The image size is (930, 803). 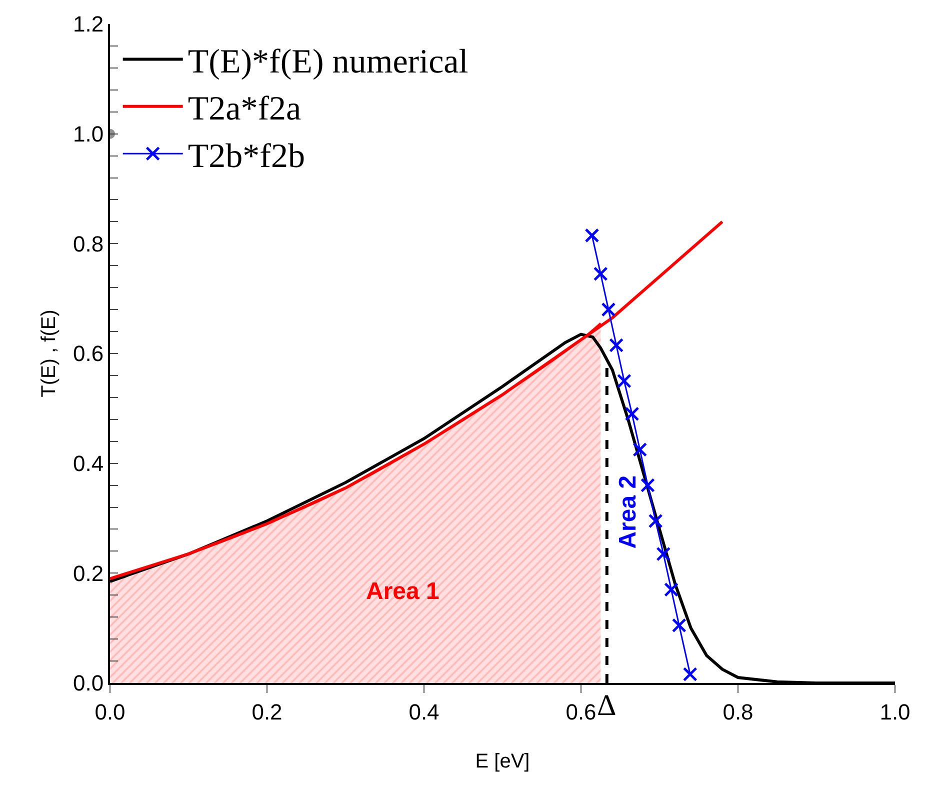 What do you see at coordinates (88, 243) in the screenshot?
I see `y-tick-label: 0.8` at bounding box center [88, 243].